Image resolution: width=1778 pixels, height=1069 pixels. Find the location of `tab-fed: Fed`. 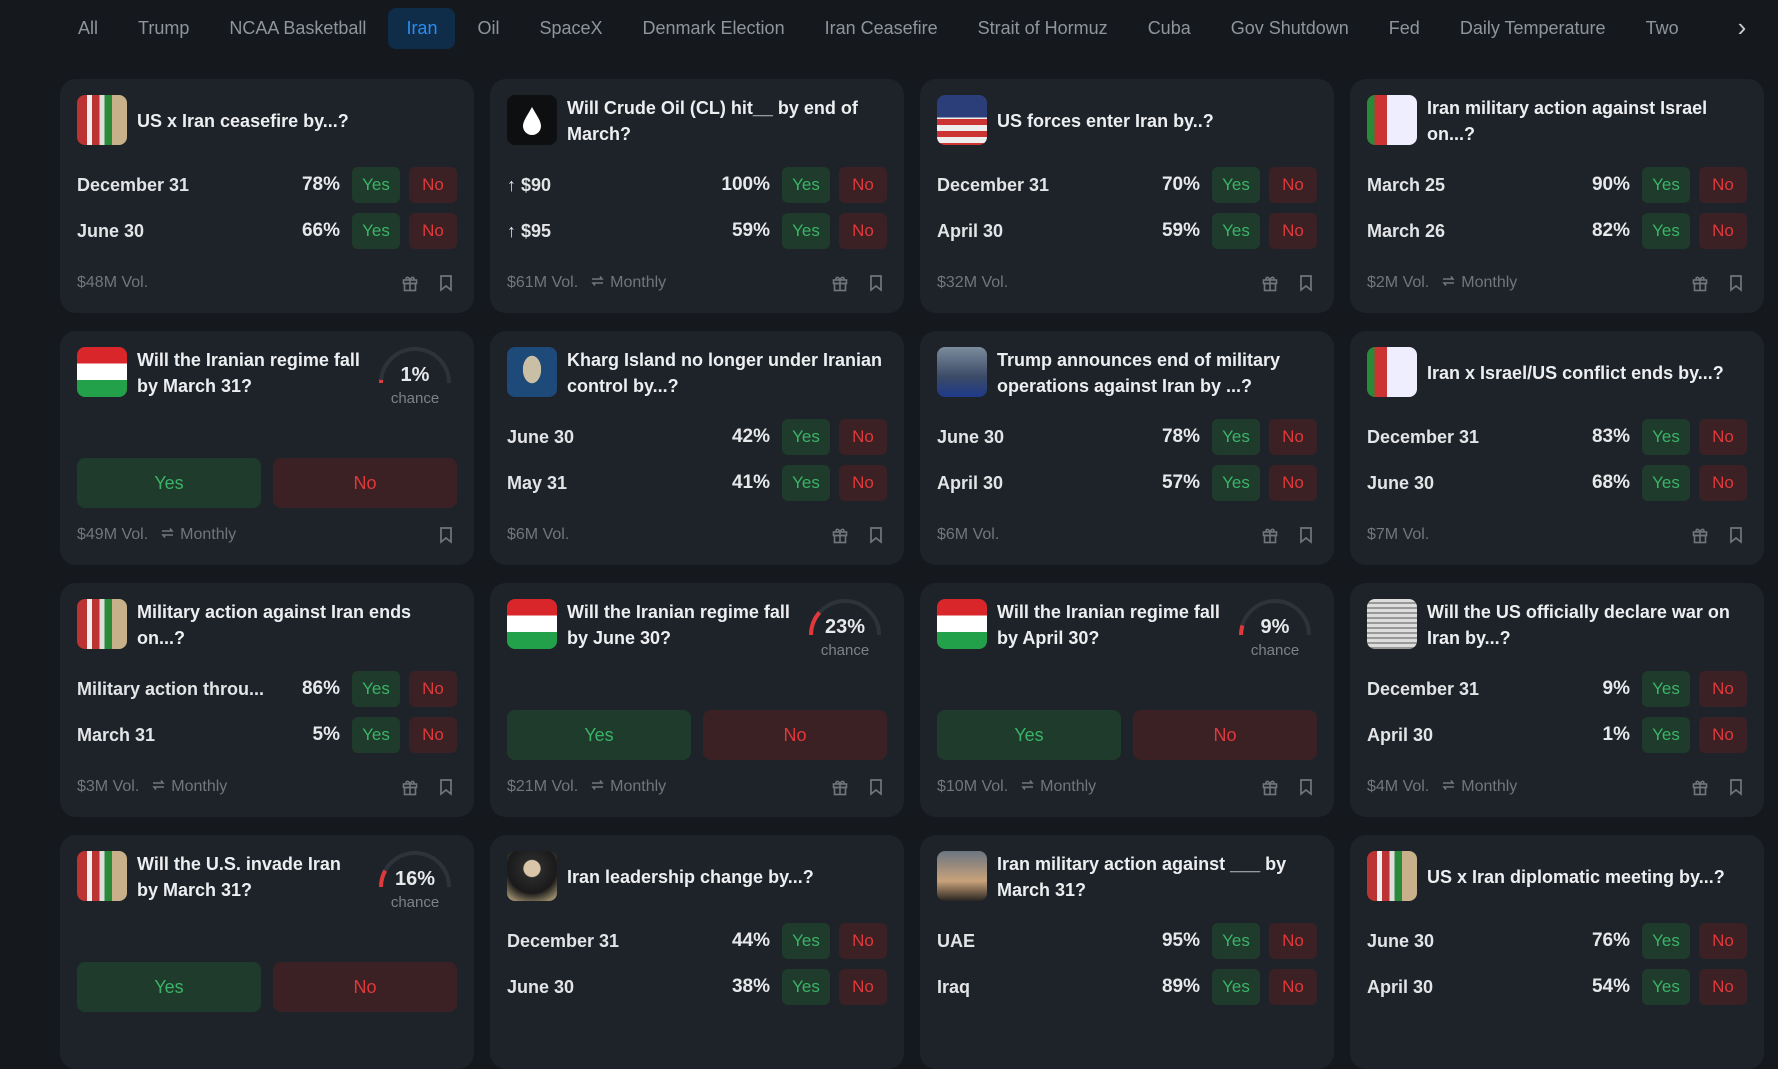

tab-fed: Fed is located at coordinates (1404, 28).